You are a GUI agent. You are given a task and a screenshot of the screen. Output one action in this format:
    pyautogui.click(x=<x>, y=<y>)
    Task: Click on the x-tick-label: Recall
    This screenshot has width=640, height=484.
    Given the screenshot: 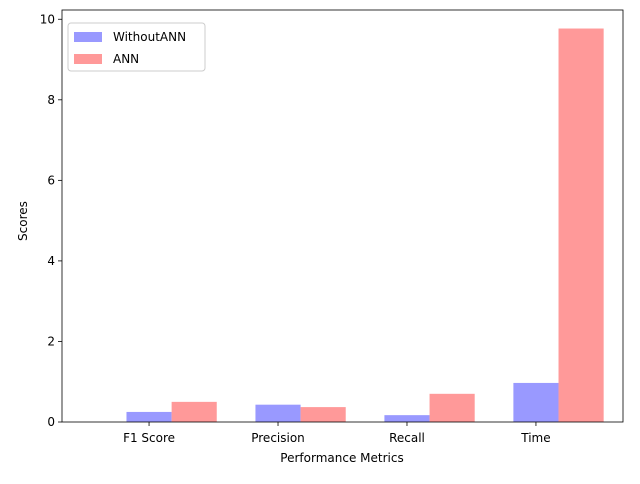 What is the action you would take?
    pyautogui.click(x=407, y=438)
    